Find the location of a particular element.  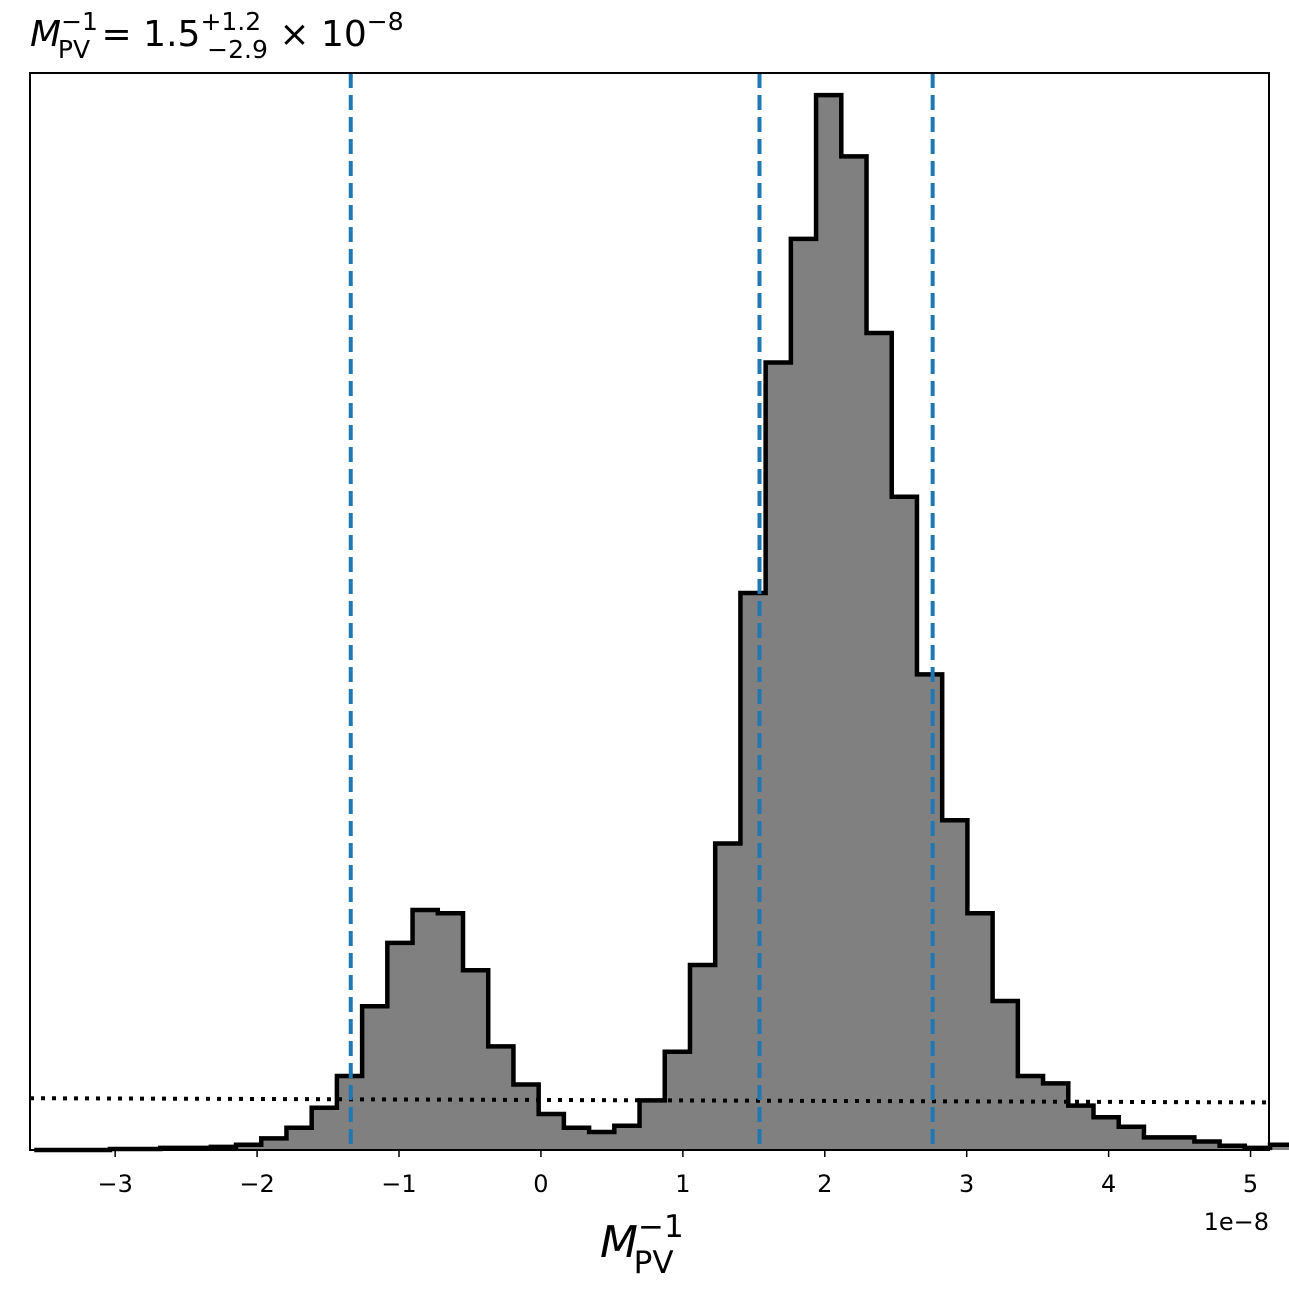

x-tick-label: −3 is located at coordinates (114, 1184).